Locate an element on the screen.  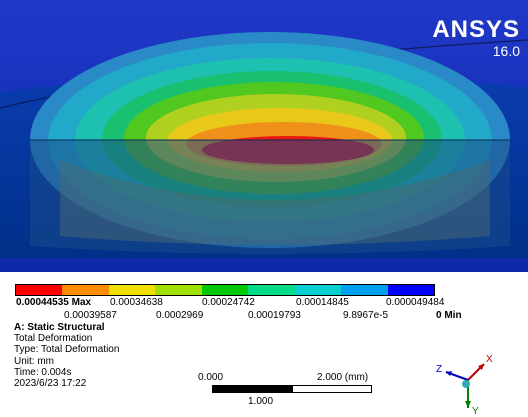
result-unit: Unit: mm is located at coordinates (34, 361).